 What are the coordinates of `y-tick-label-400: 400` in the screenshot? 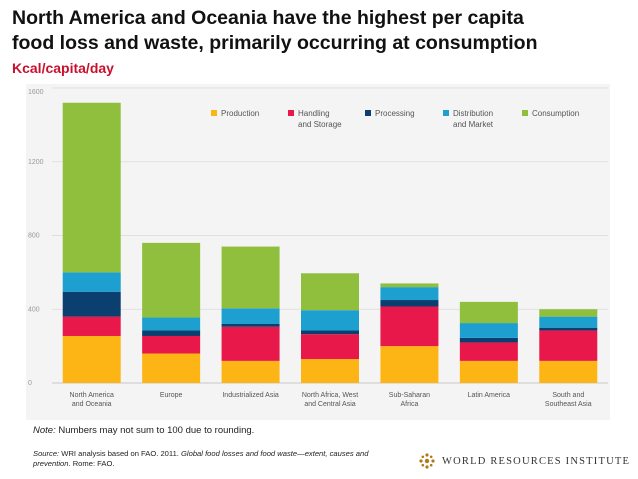 It's located at (34, 309).